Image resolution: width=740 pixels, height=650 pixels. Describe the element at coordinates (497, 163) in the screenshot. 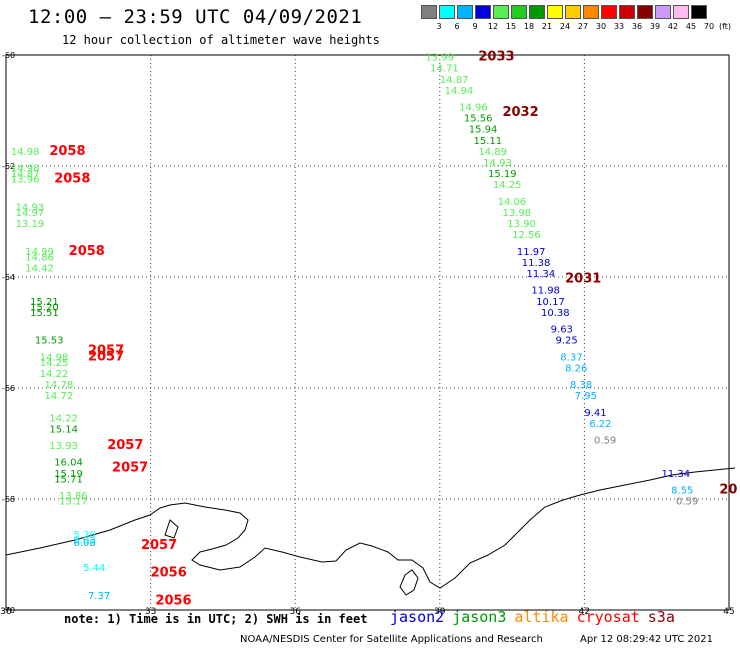

I see `wave-height-value: 14.93` at that location.